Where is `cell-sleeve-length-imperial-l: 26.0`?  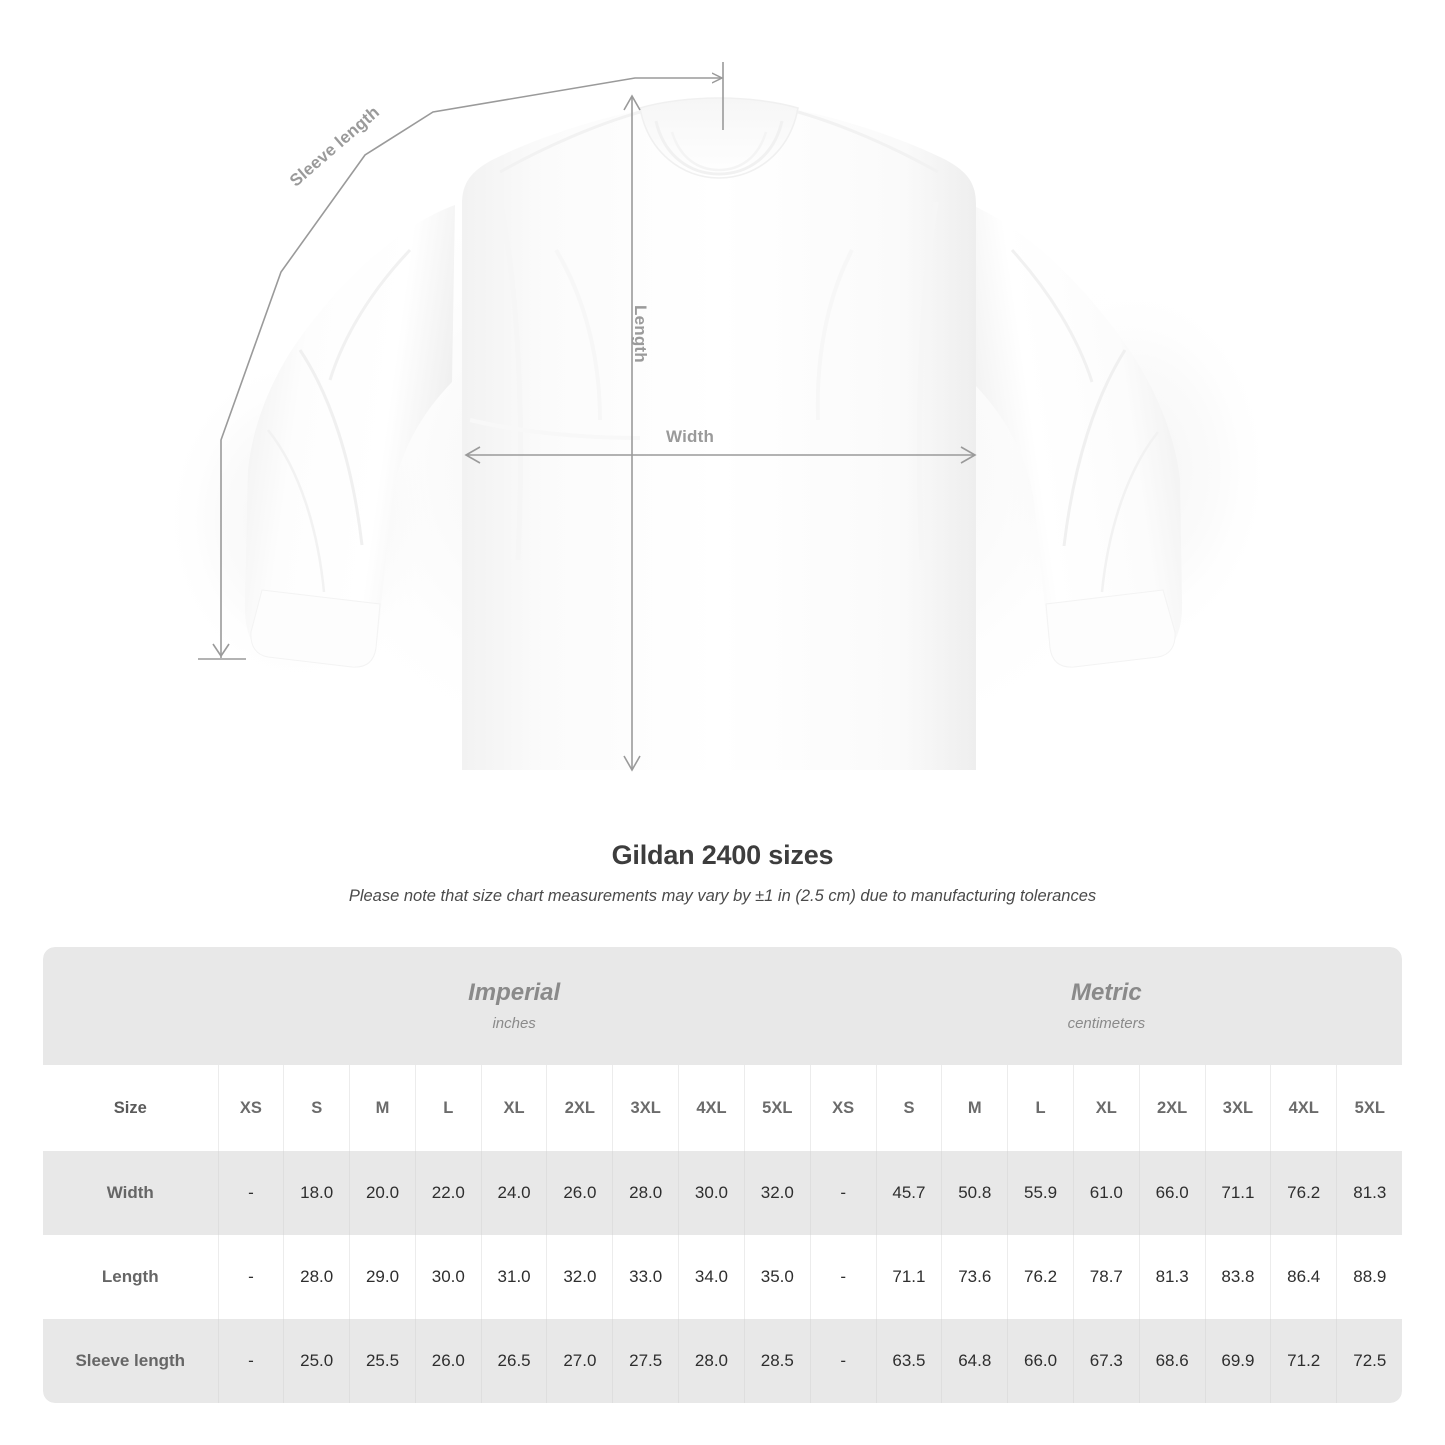
cell-sleeve-length-imperial-l: 26.0 is located at coordinates (448, 1361).